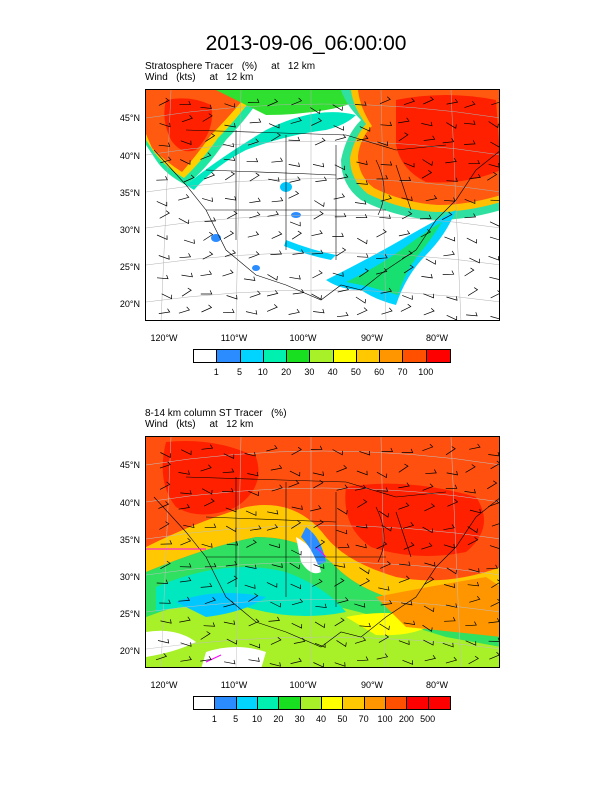 The width and height of the screenshot is (612, 792). I want to click on panel1-lat-20: 20°N, so click(129, 304).